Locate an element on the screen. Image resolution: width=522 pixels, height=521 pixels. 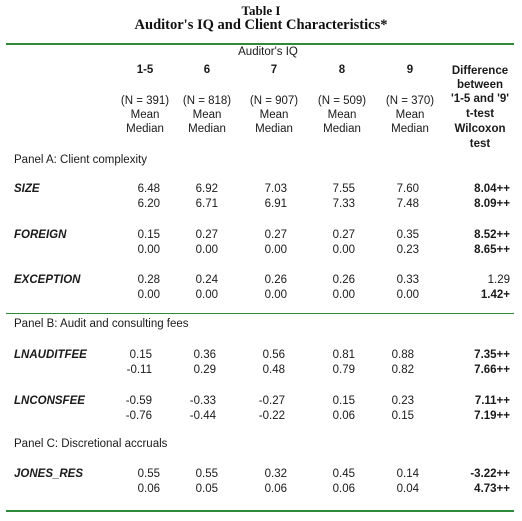
bottom-rule is located at coordinates (260, 511).